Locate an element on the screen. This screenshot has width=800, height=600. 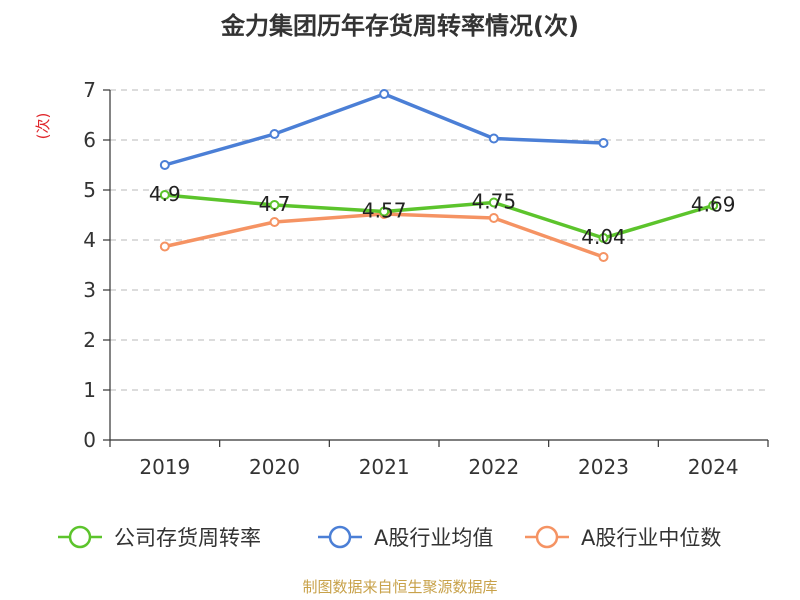
legend-label: 公司存货周转率 is located at coordinates (187, 538).